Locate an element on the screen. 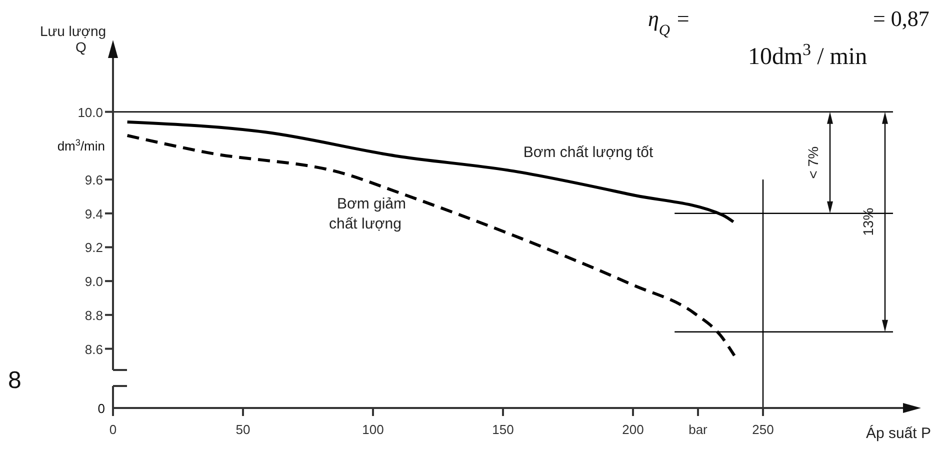  x-tick-label: 150 is located at coordinates (503, 429).